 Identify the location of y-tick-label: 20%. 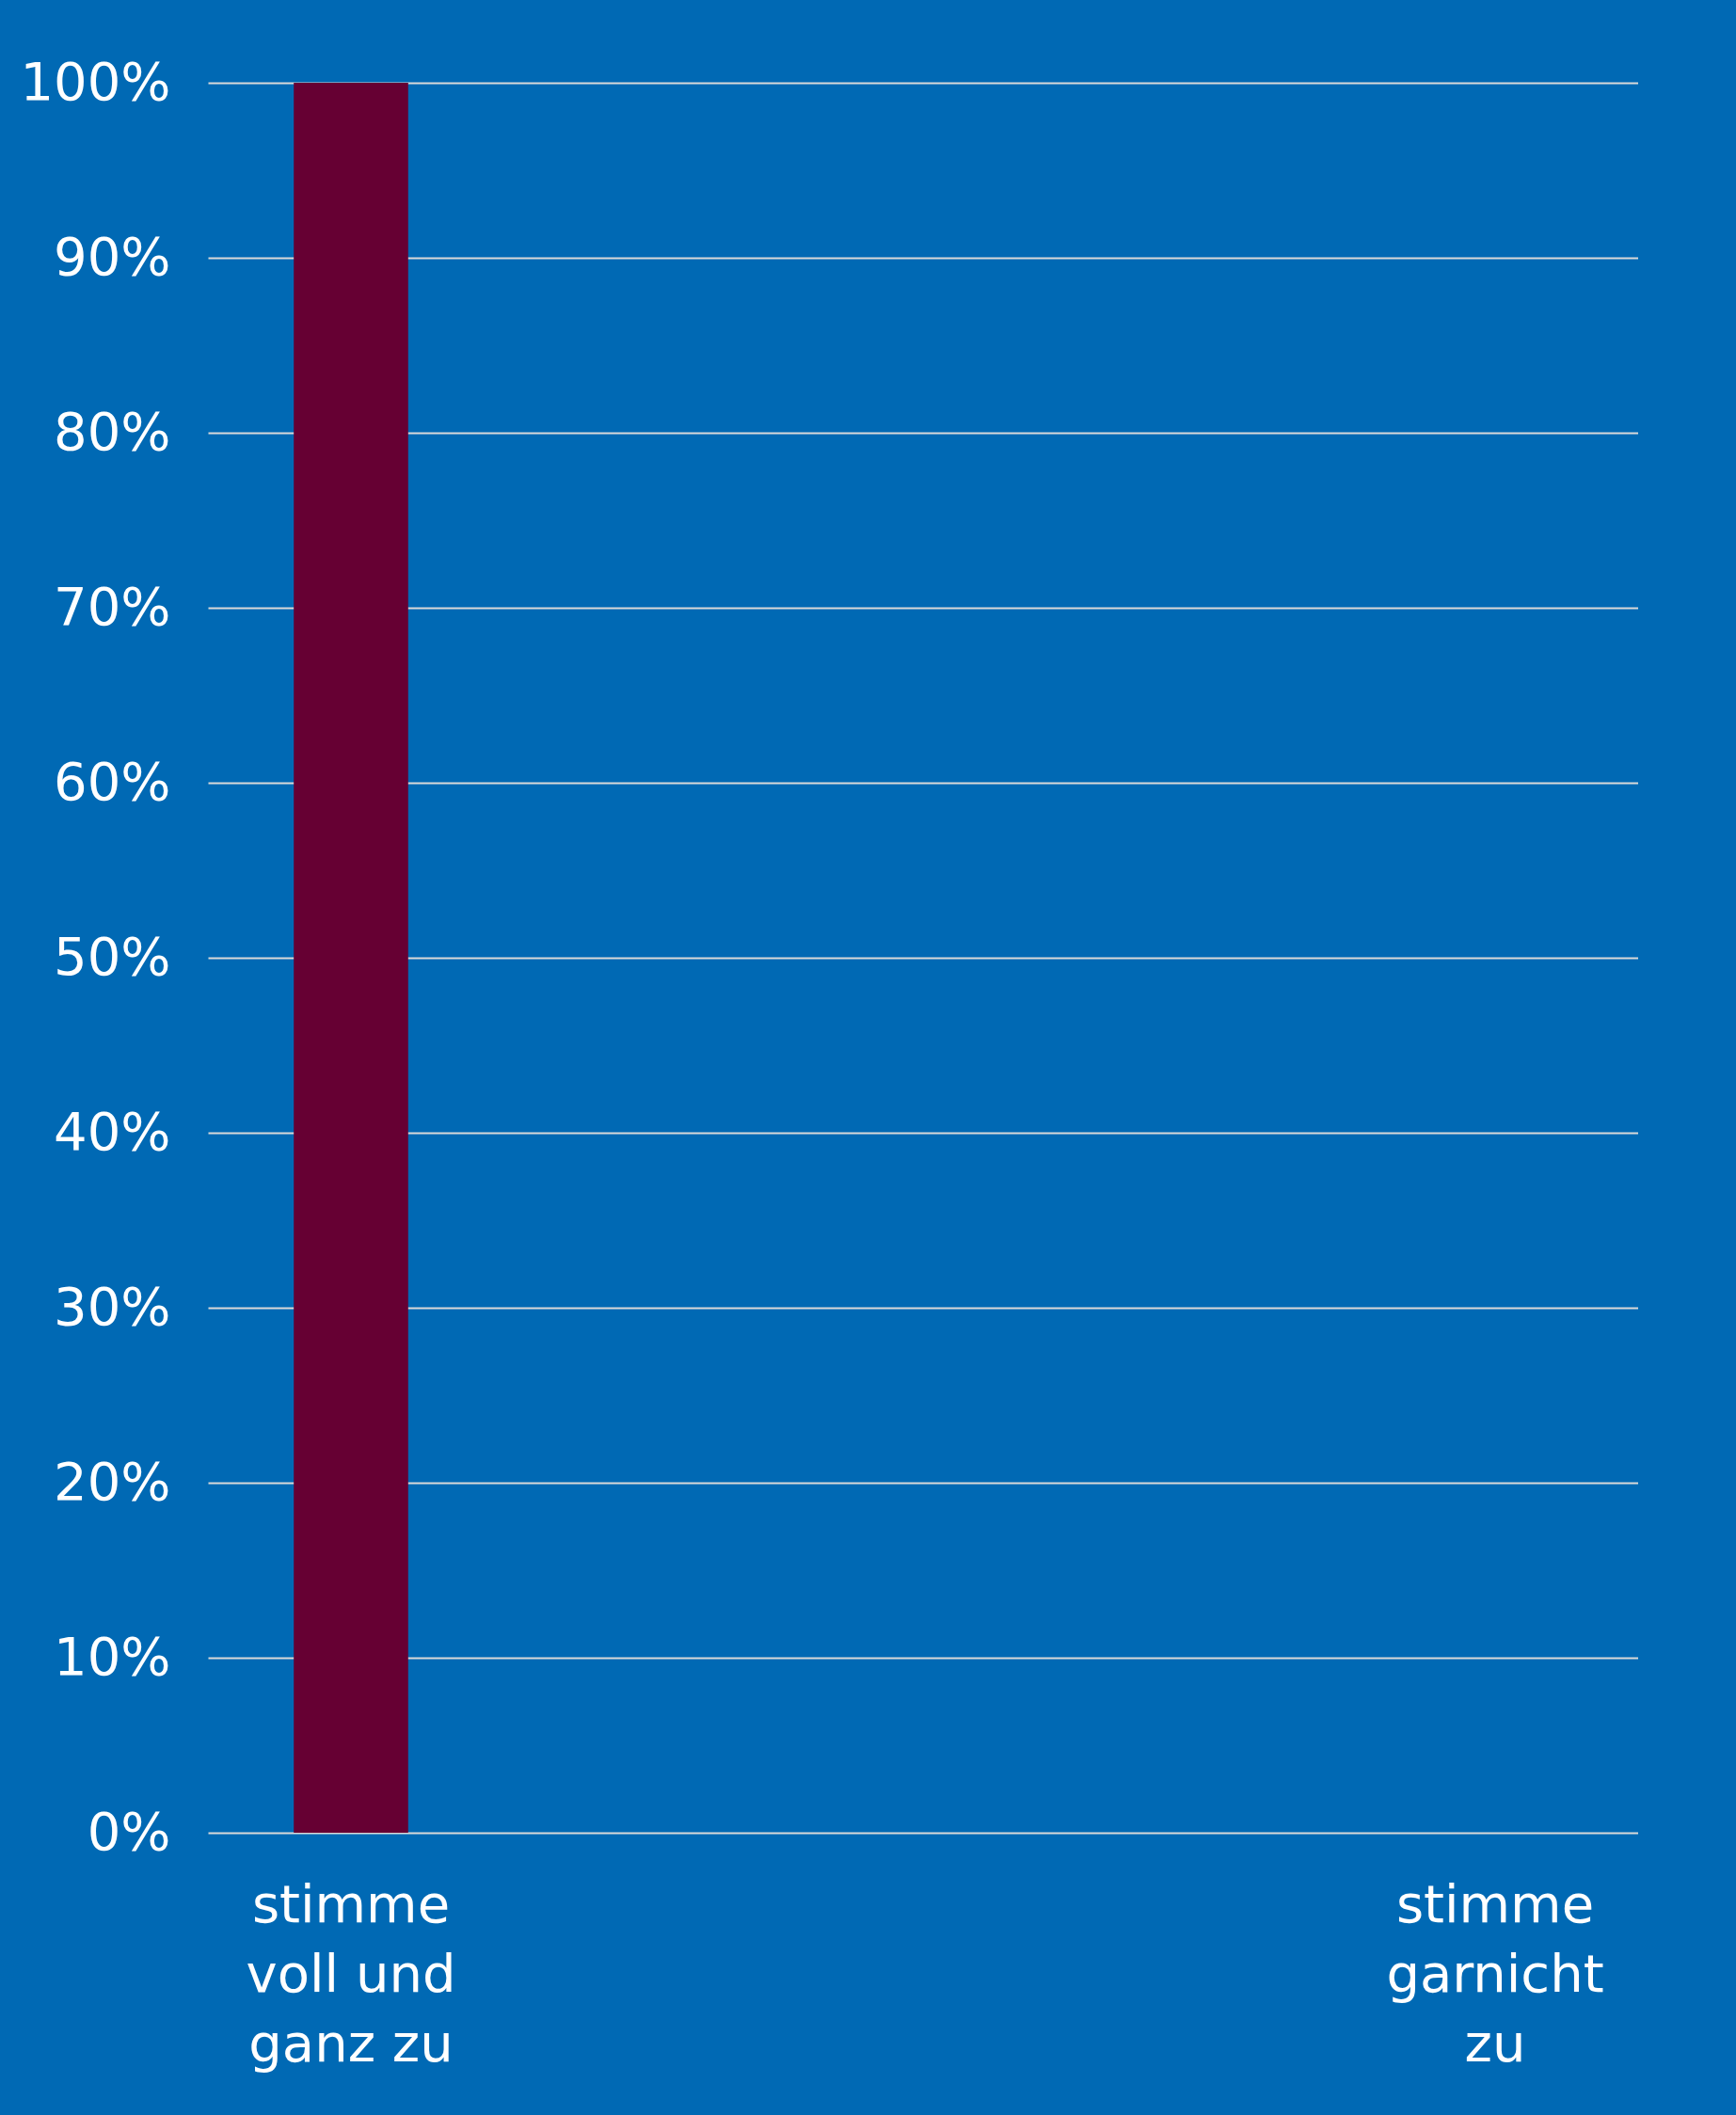
(112, 1481).